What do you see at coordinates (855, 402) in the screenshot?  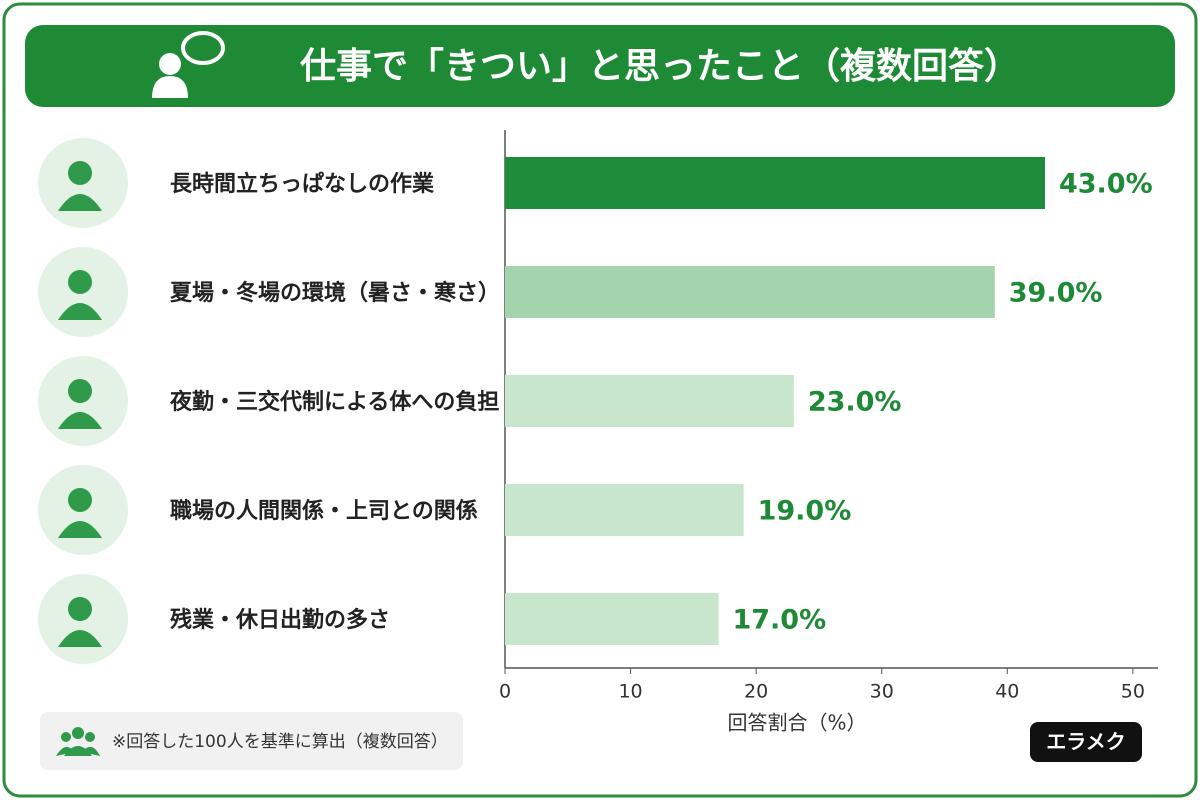 I see `value-label: 23.0%` at bounding box center [855, 402].